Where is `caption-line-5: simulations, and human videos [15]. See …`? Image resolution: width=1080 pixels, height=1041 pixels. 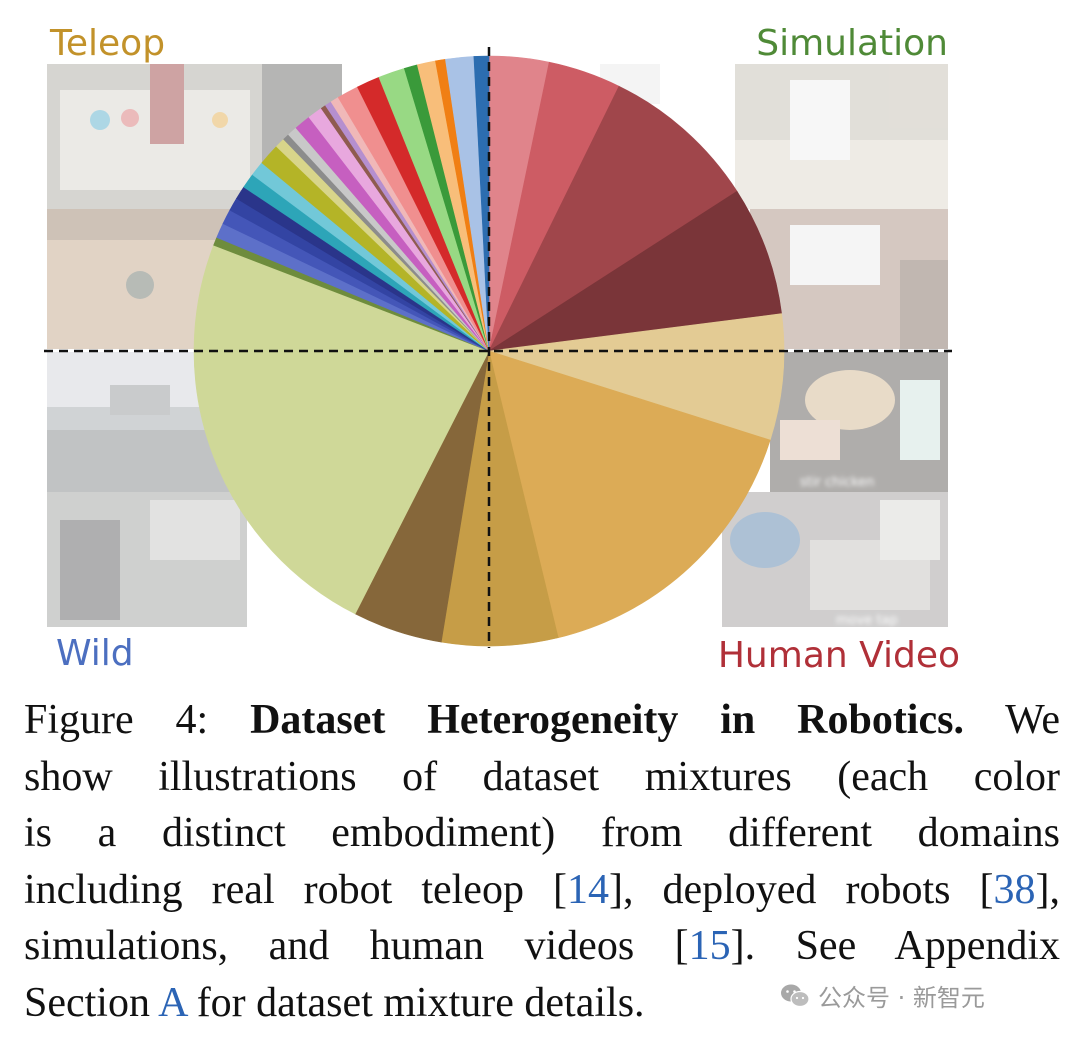 caption-line-5: simulations, and human videos [15]. See … is located at coordinates (542, 946).